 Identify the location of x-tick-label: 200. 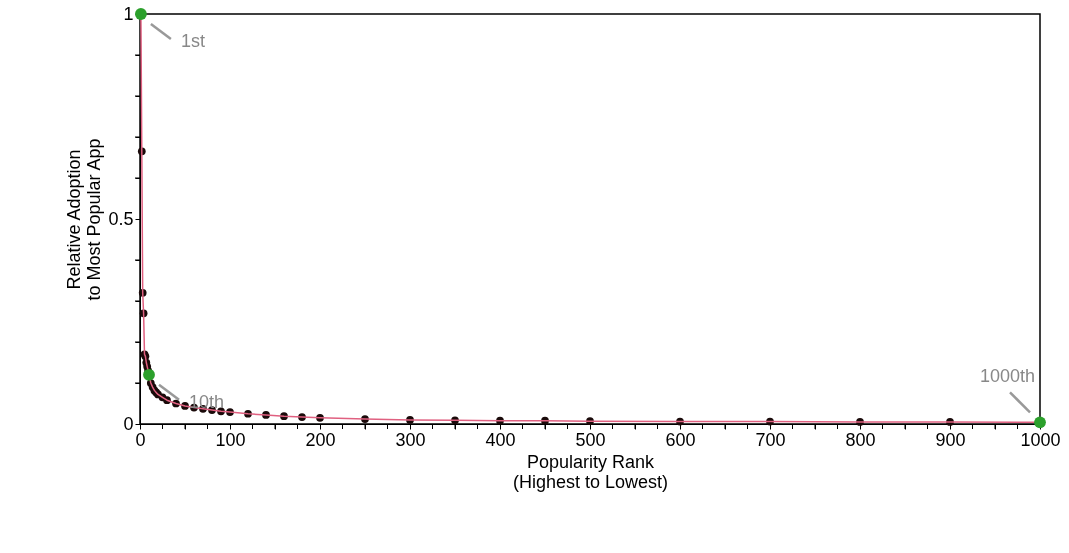
(320, 439).